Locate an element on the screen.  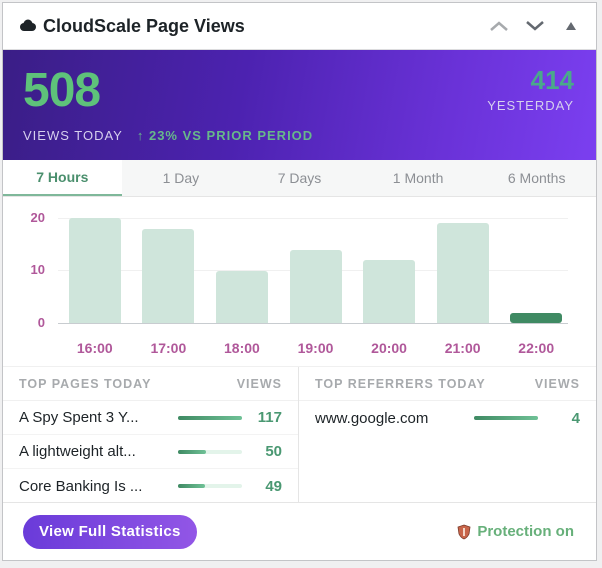
gridline is located at coordinates (313, 218).